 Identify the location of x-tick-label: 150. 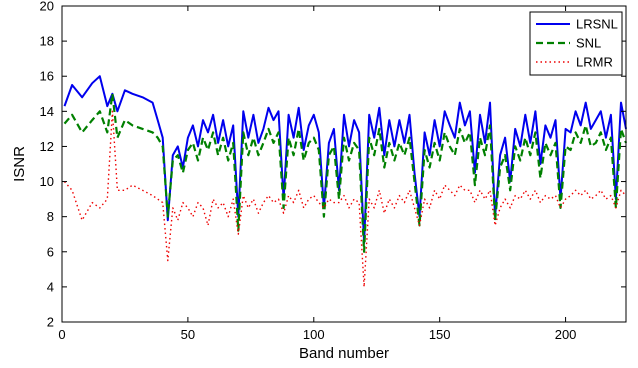
(440, 334).